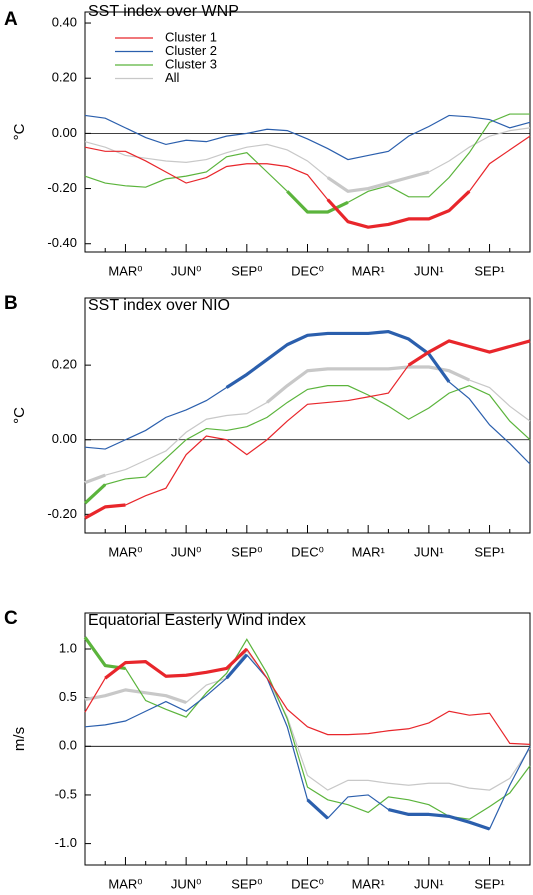 The height and width of the screenshot is (895, 533). What do you see at coordinates (197, 620) in the screenshot?
I see `panel-title: Equatorial Easterly Wind index` at bounding box center [197, 620].